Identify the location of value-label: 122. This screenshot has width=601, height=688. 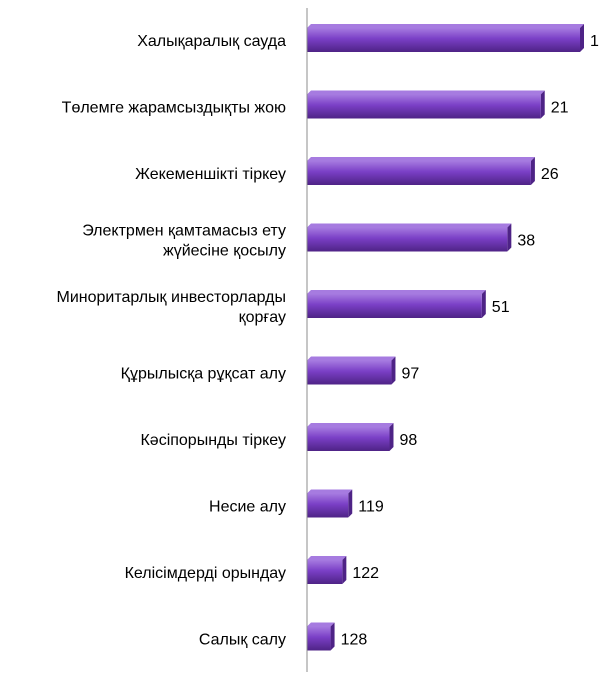
(365, 573).